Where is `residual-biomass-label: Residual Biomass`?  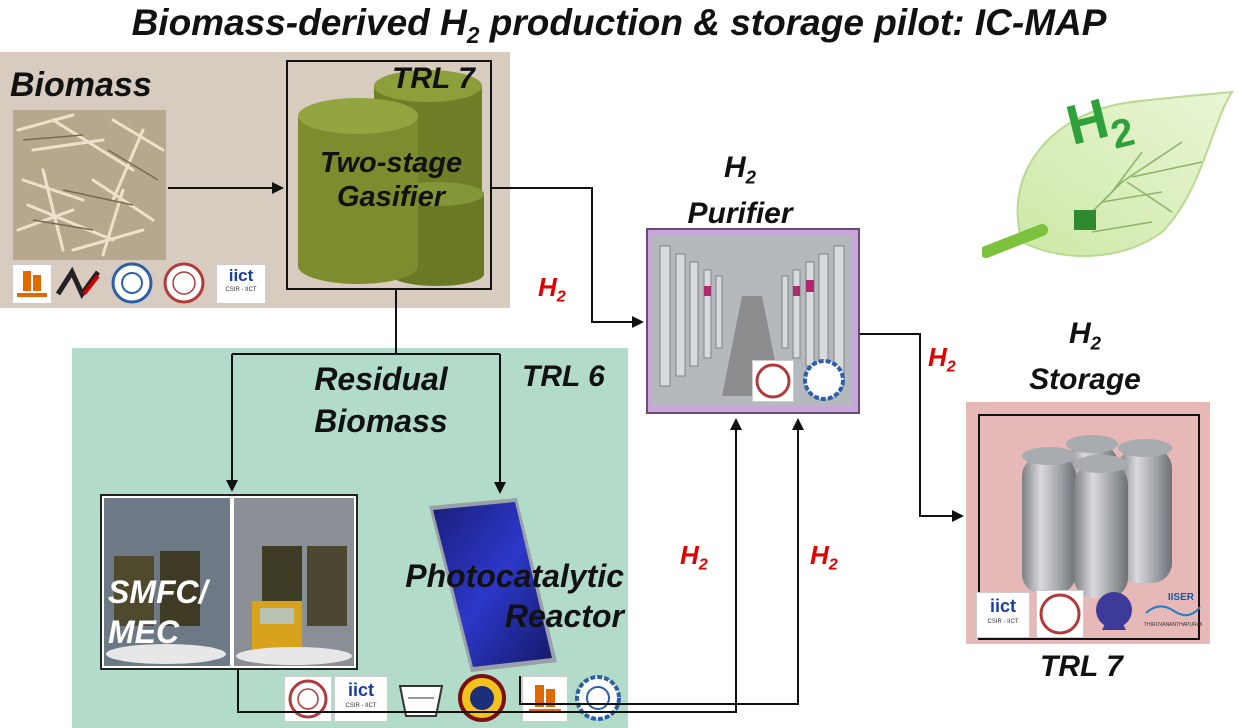
residual-biomass-label: Residual Biomass is located at coordinates (381, 400).